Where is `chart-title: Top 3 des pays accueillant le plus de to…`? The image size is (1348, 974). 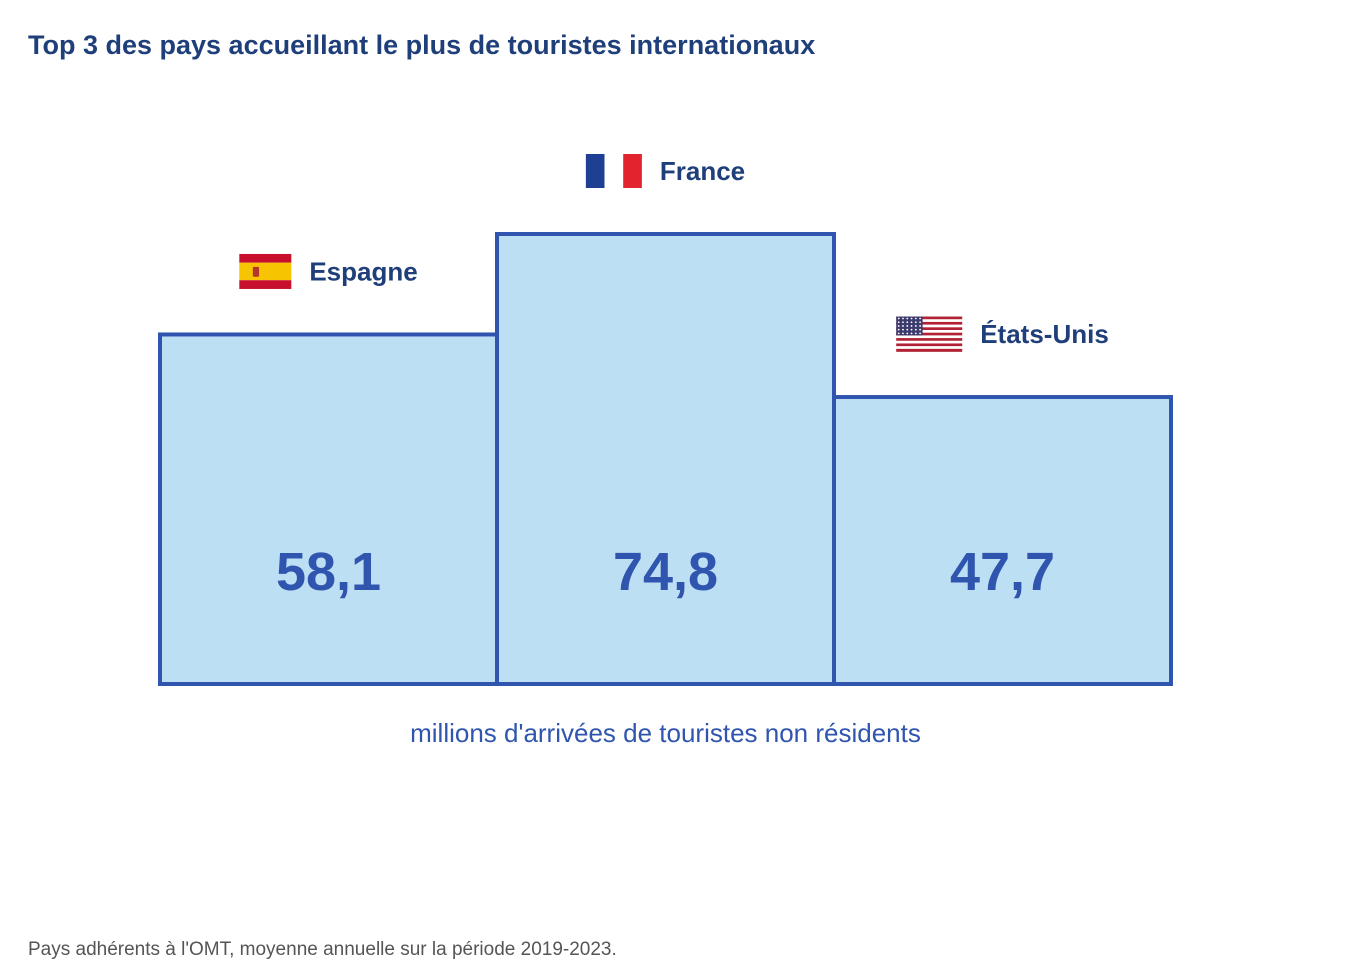
chart-title: Top 3 des pays accueillant le plus de to… is located at coordinates (422, 45).